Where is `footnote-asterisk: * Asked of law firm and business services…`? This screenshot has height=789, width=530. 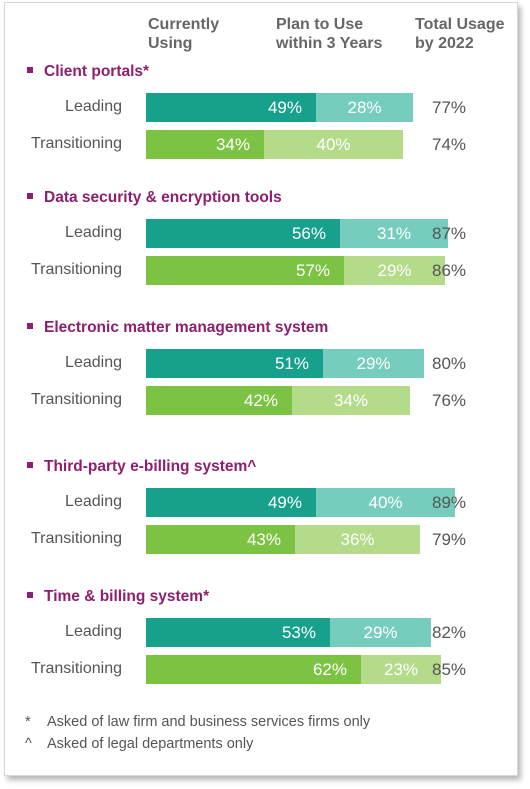 footnote-asterisk: * Asked of law firm and business services… is located at coordinates (197, 722).